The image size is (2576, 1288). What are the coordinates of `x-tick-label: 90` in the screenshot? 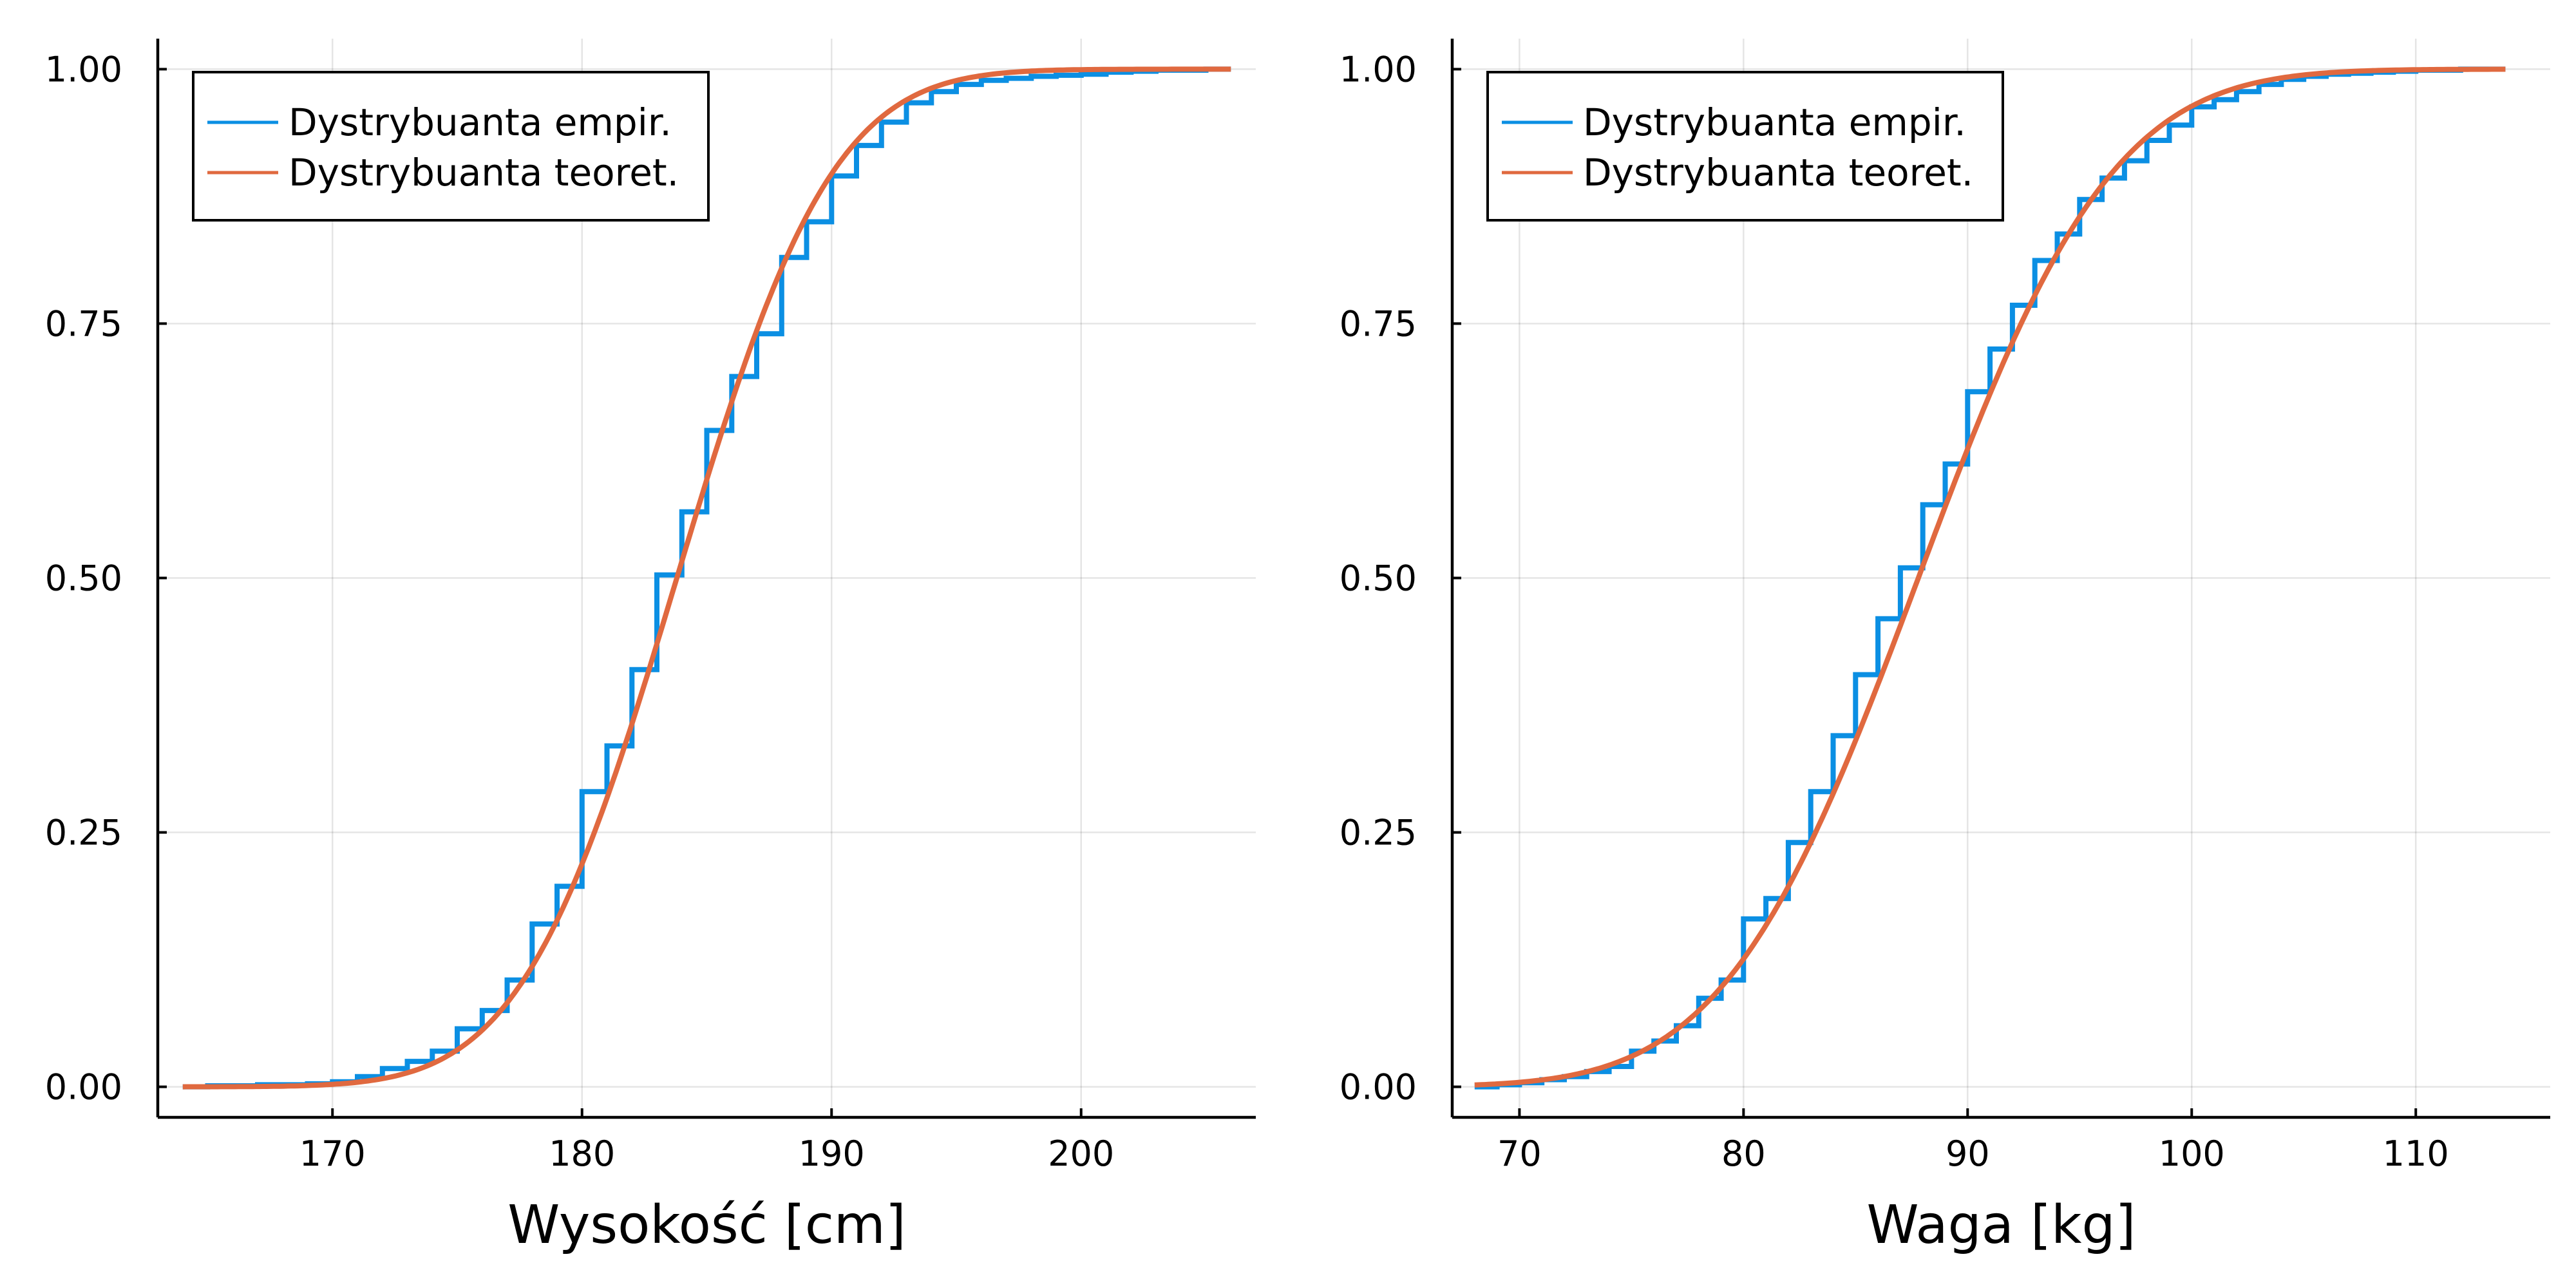 It's located at (1968, 1154).